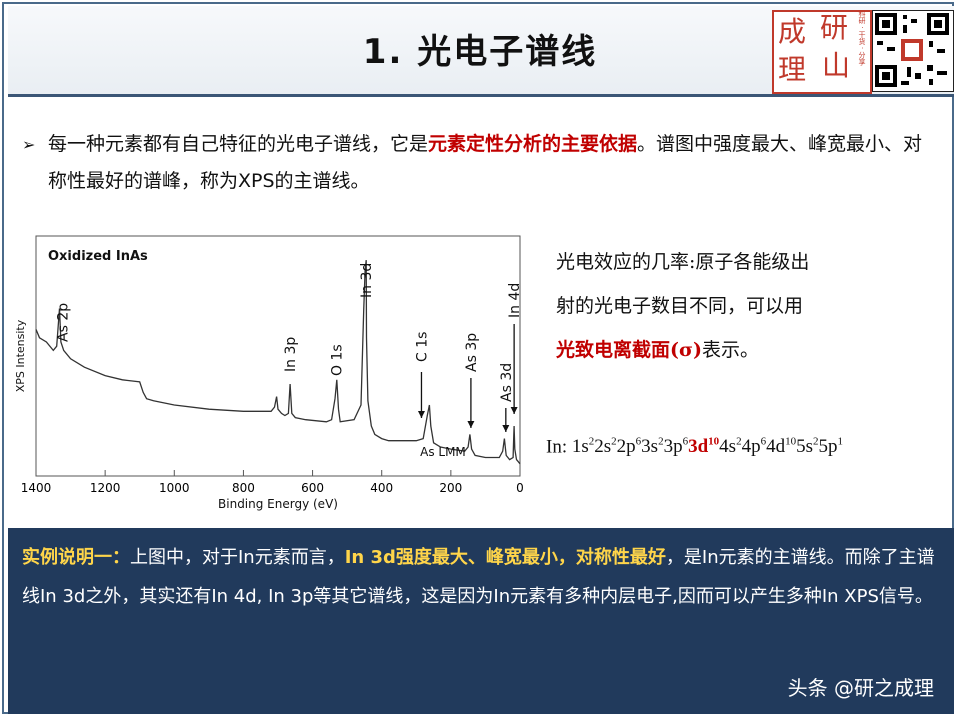 Image resolution: width=960 pixels, height=720 pixels. I want to click on config-term-base: 4d, so click(776, 447).